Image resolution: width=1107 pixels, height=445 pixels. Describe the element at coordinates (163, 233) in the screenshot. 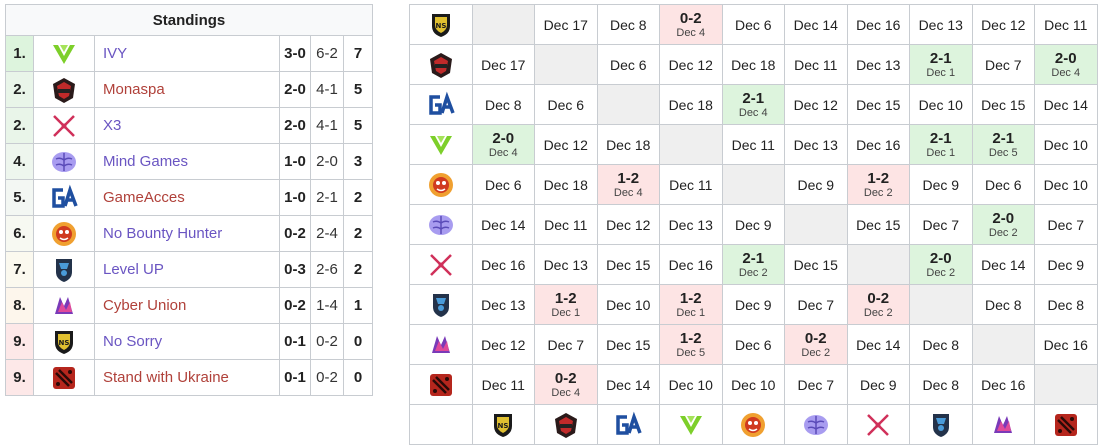

I see `team-link: No Bounty Hunter` at that location.